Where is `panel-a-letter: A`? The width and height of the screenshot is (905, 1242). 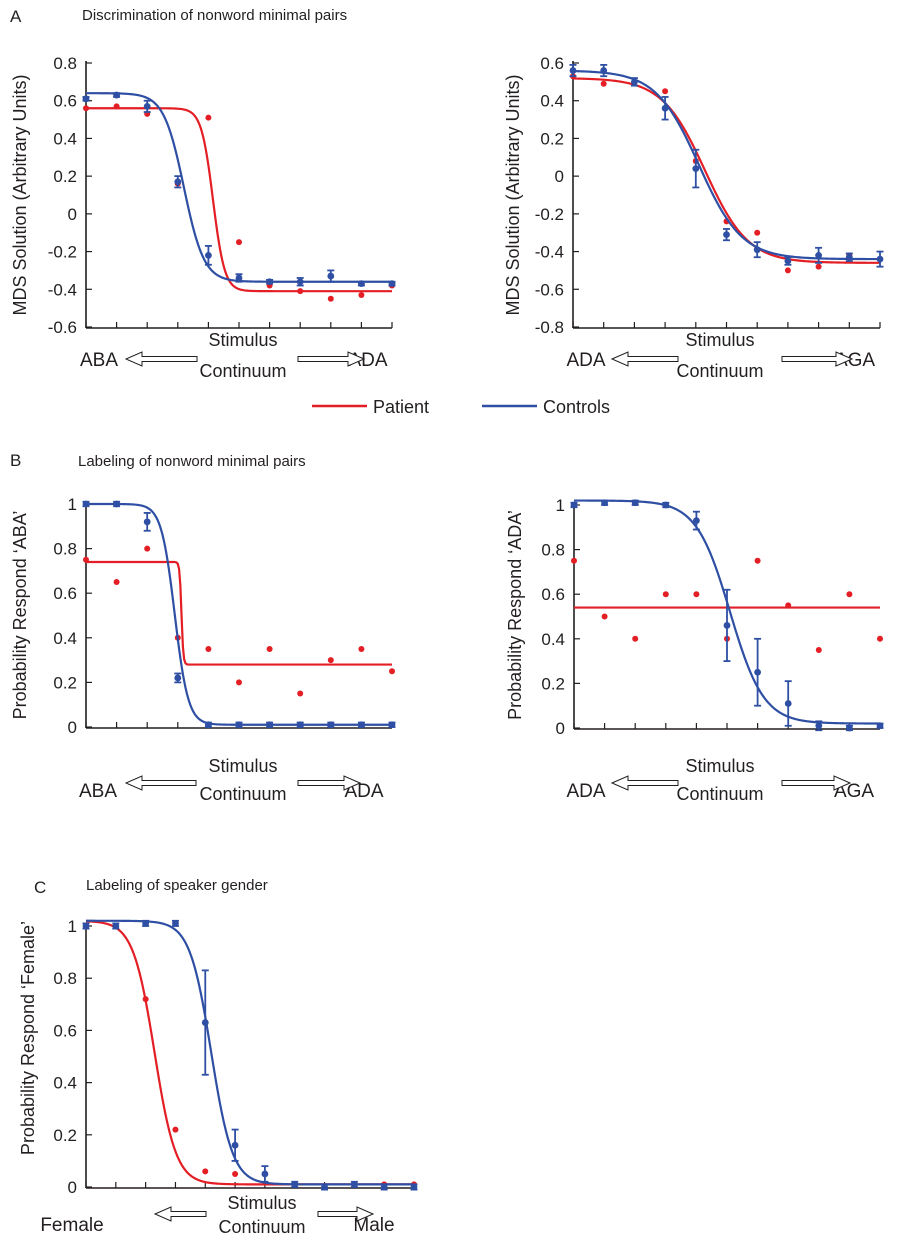
panel-a-letter: A is located at coordinates (16, 16).